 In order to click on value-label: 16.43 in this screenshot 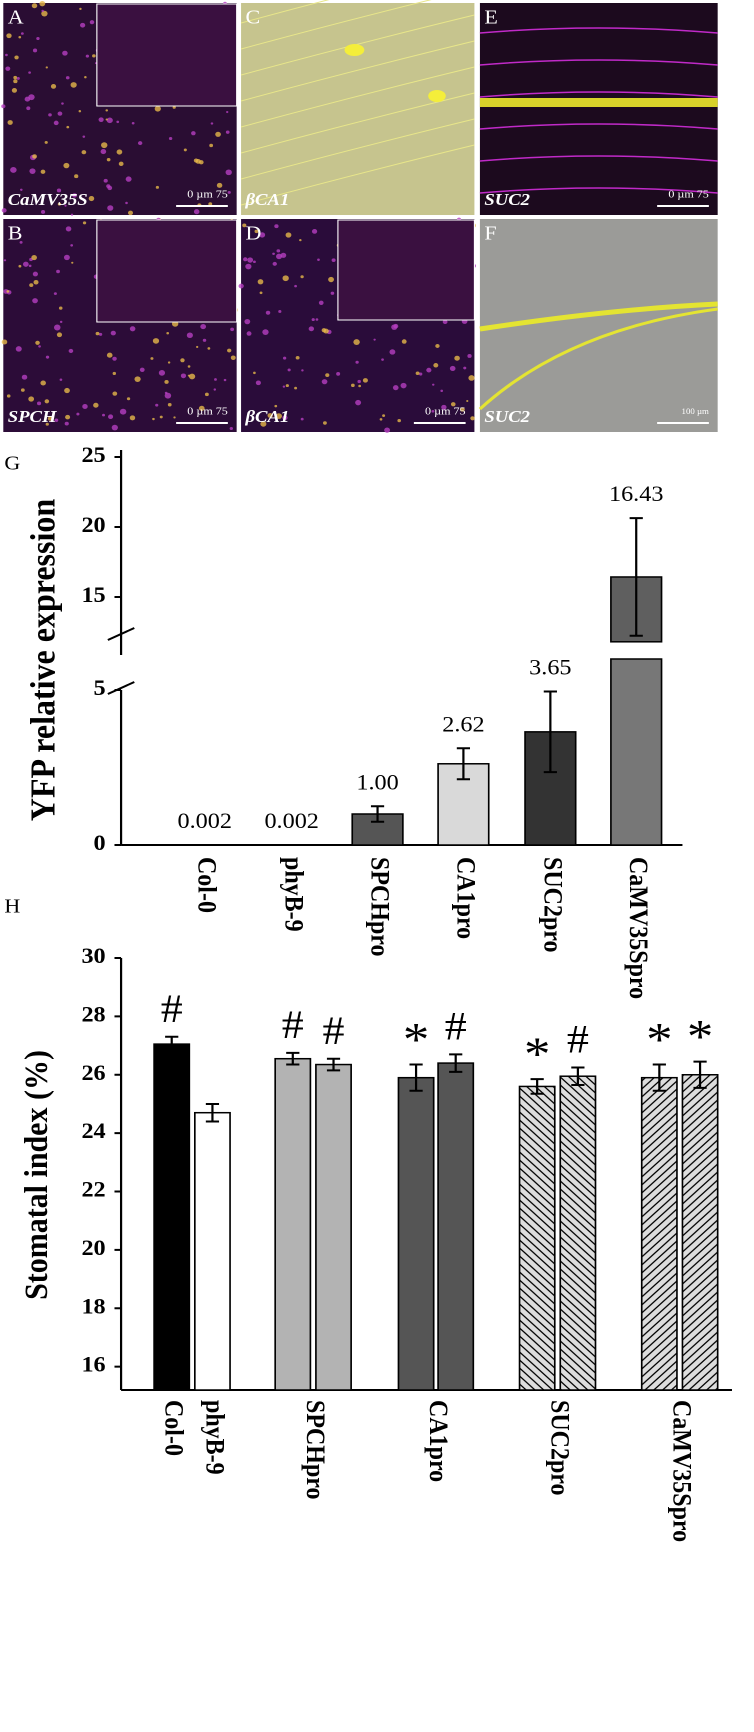, I will do `click(636, 494)`.